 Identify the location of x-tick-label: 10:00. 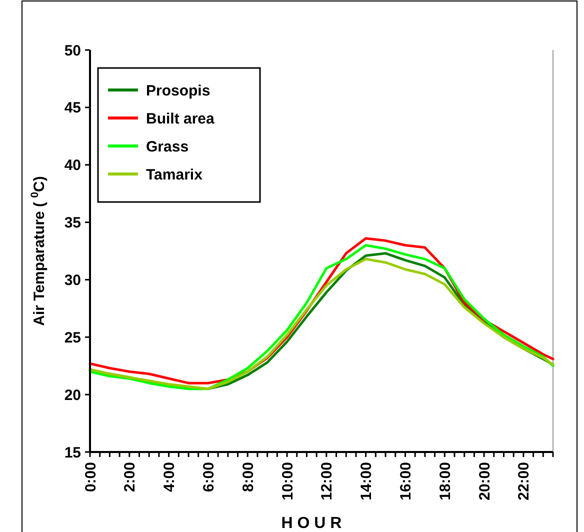
(287, 481).